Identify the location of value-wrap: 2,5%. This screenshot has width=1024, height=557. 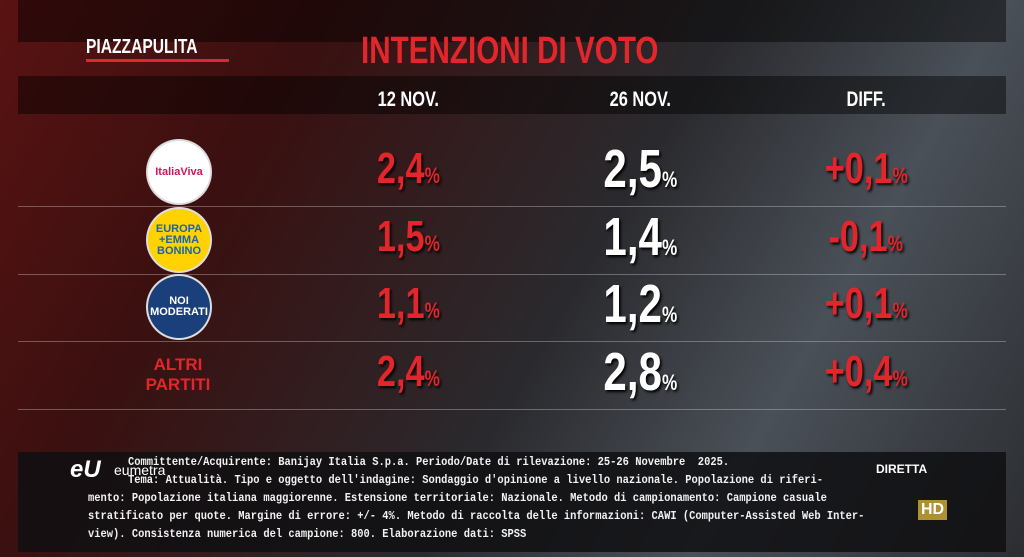
(640, 169).